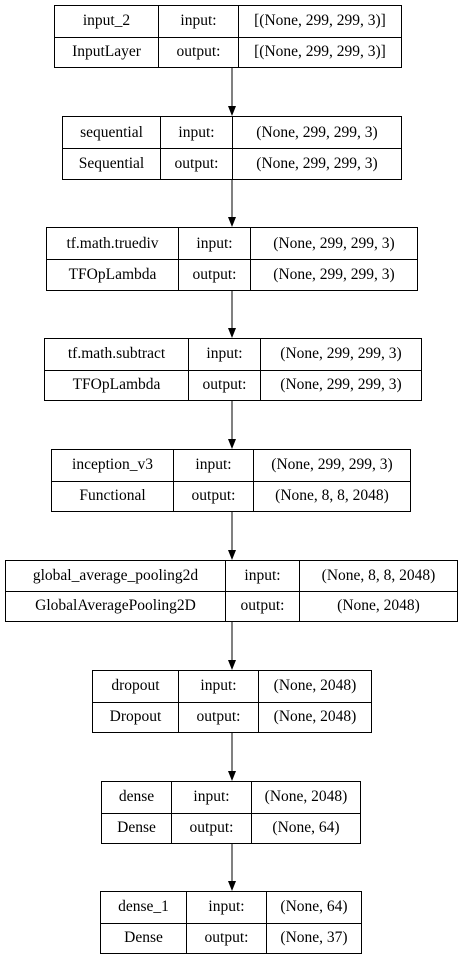 Image resolution: width=463 pixels, height=959 pixels. What do you see at coordinates (117, 354) in the screenshot?
I see `layer-name: tf.math.subtract` at bounding box center [117, 354].